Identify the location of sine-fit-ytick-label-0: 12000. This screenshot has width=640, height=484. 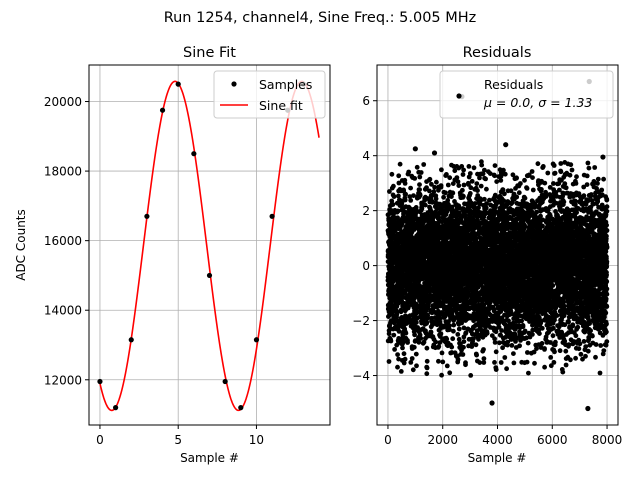
(63, 380).